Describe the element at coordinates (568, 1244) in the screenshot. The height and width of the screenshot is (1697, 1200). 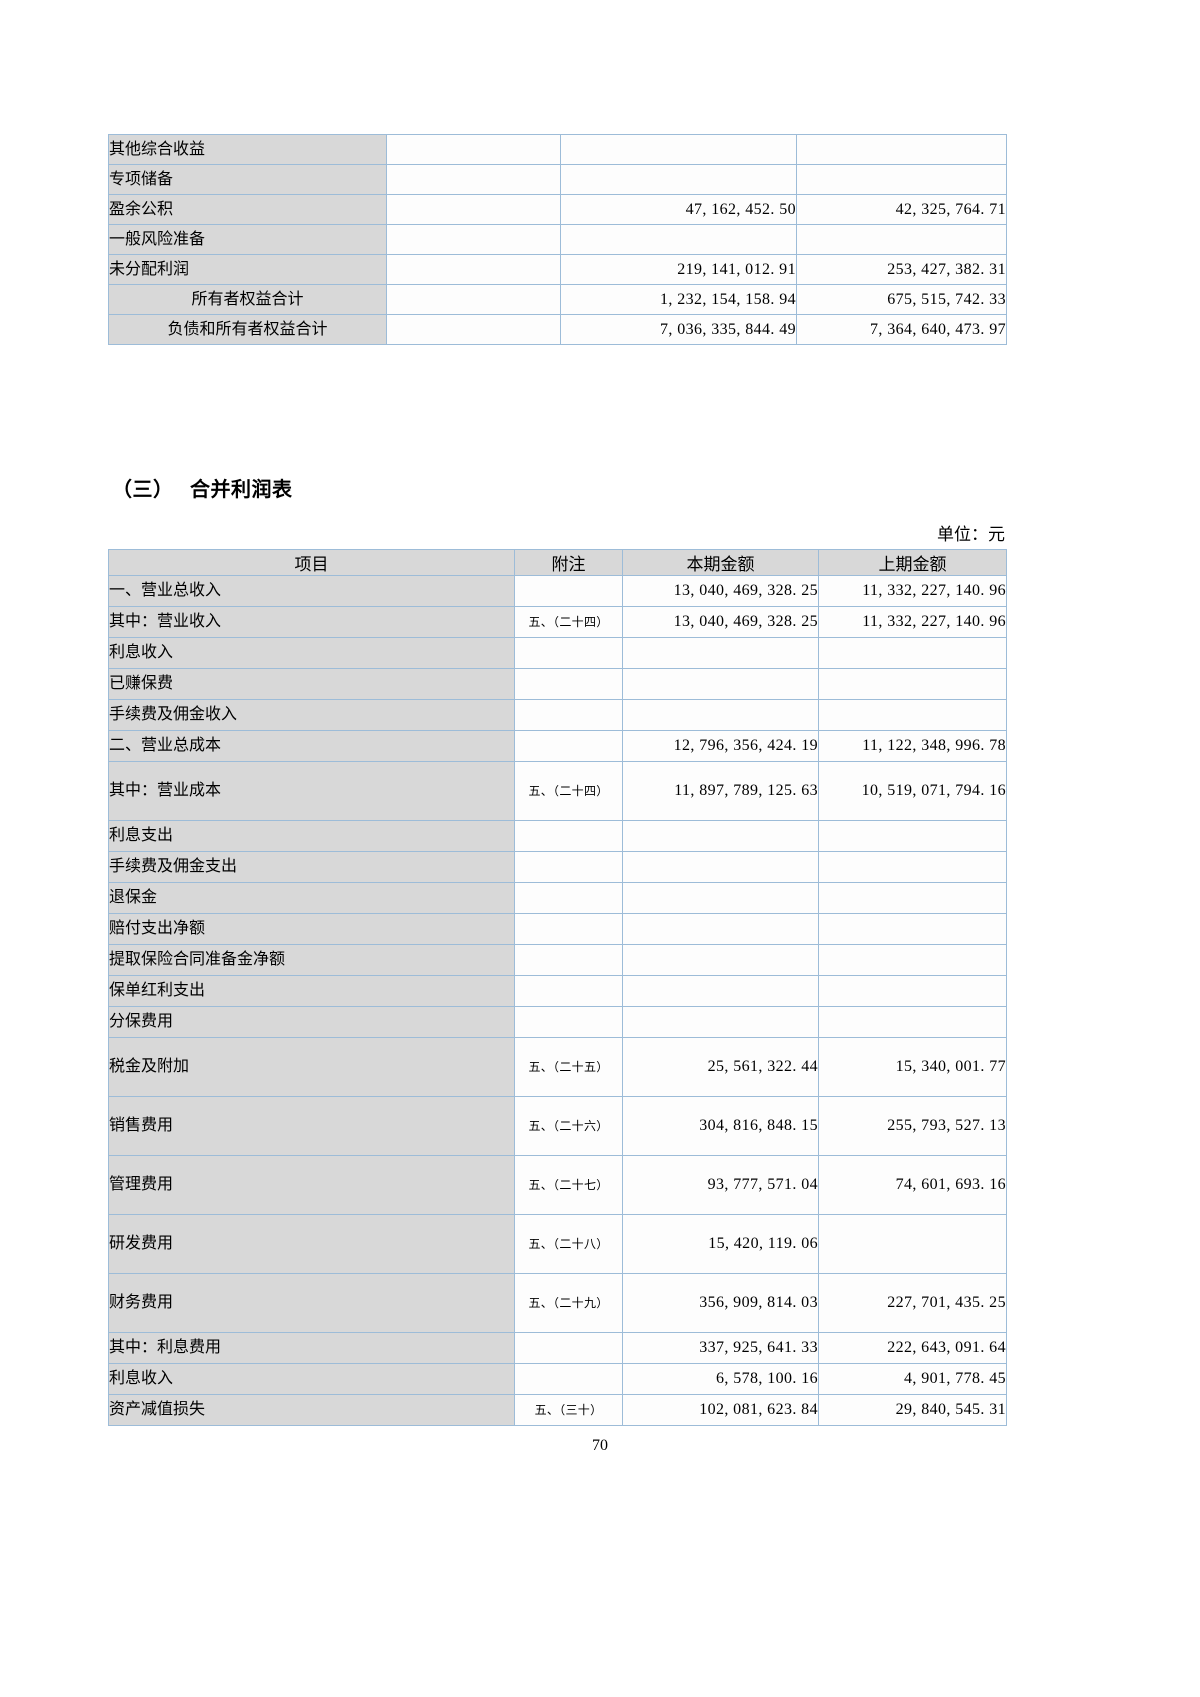
I see `row-note-reference: 五、（二十八）` at that location.